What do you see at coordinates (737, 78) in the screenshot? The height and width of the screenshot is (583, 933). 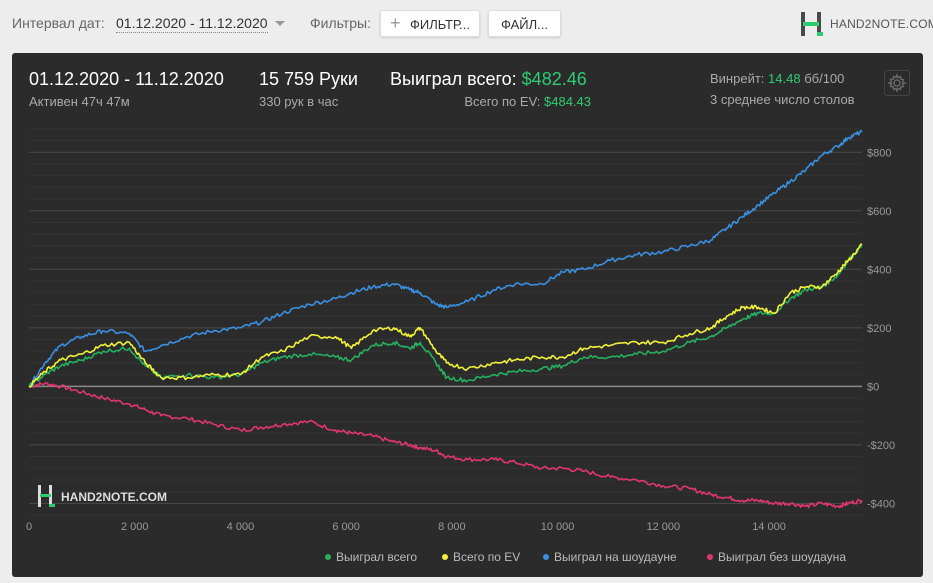 I see `winrate-label: Винрейт:` at bounding box center [737, 78].